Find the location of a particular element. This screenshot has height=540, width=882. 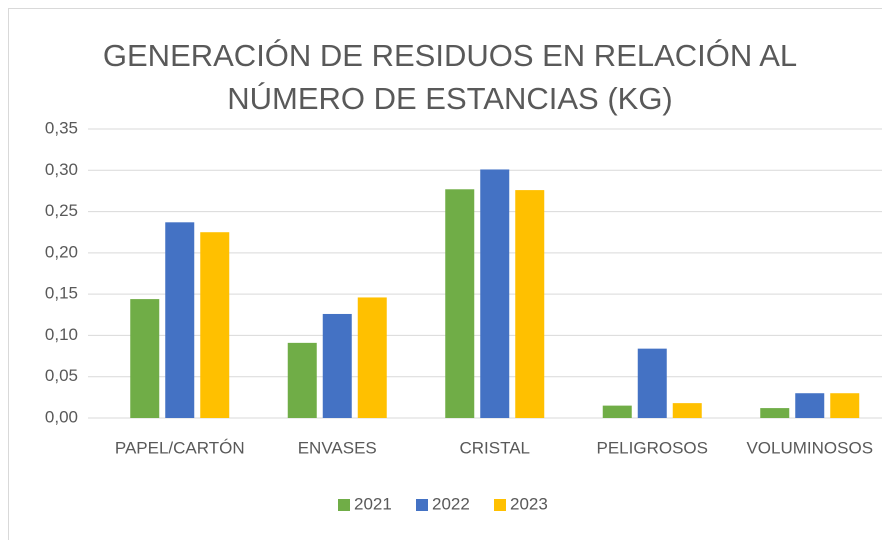

y-tick-label: 0,15 is located at coordinates (61, 293).